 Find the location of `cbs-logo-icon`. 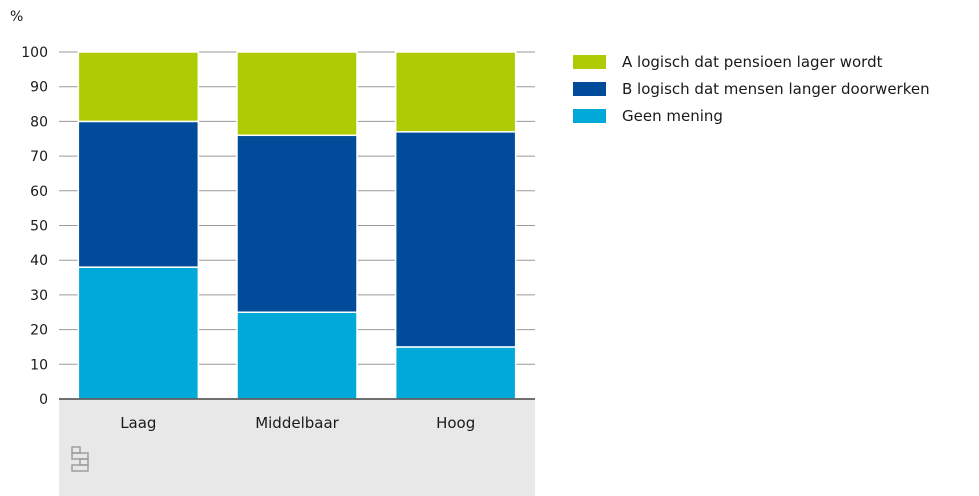

cbs-logo-icon is located at coordinates (80, 459).